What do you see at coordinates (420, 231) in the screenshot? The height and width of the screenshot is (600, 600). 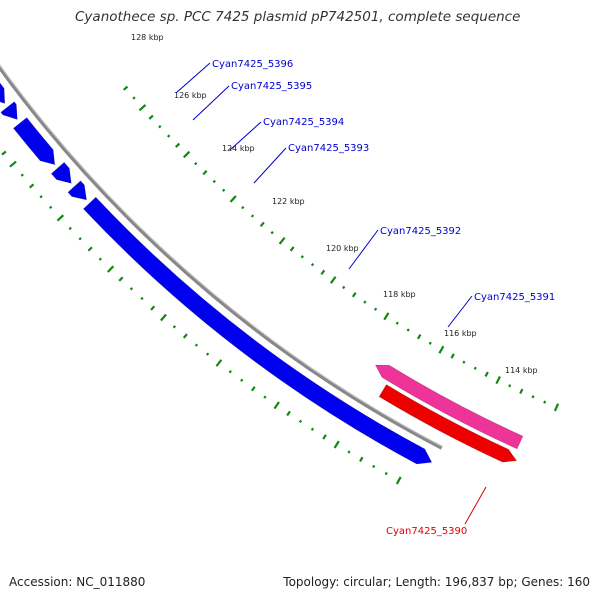 I see `gene-label: Cyan7425_5392` at bounding box center [420, 231].